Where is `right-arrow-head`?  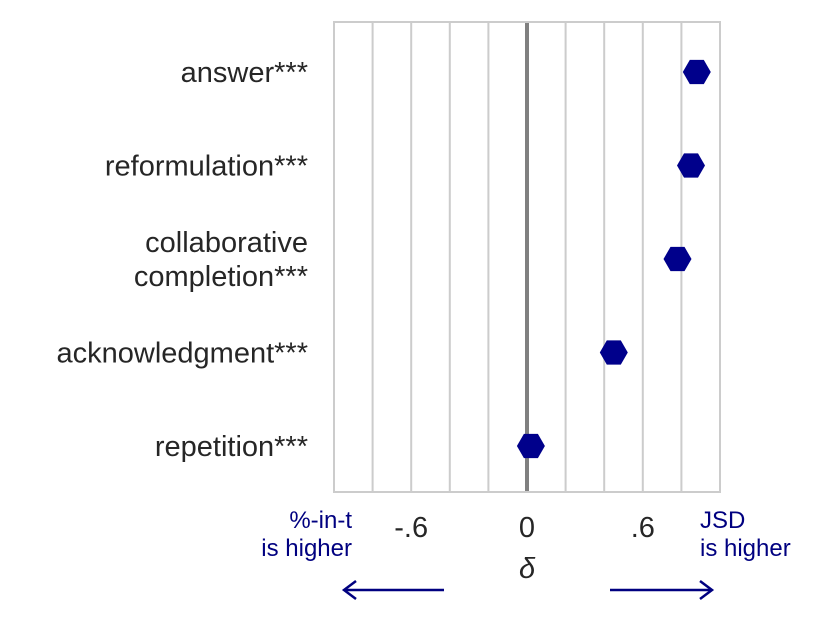
right-arrow-head is located at coordinates (707, 590).